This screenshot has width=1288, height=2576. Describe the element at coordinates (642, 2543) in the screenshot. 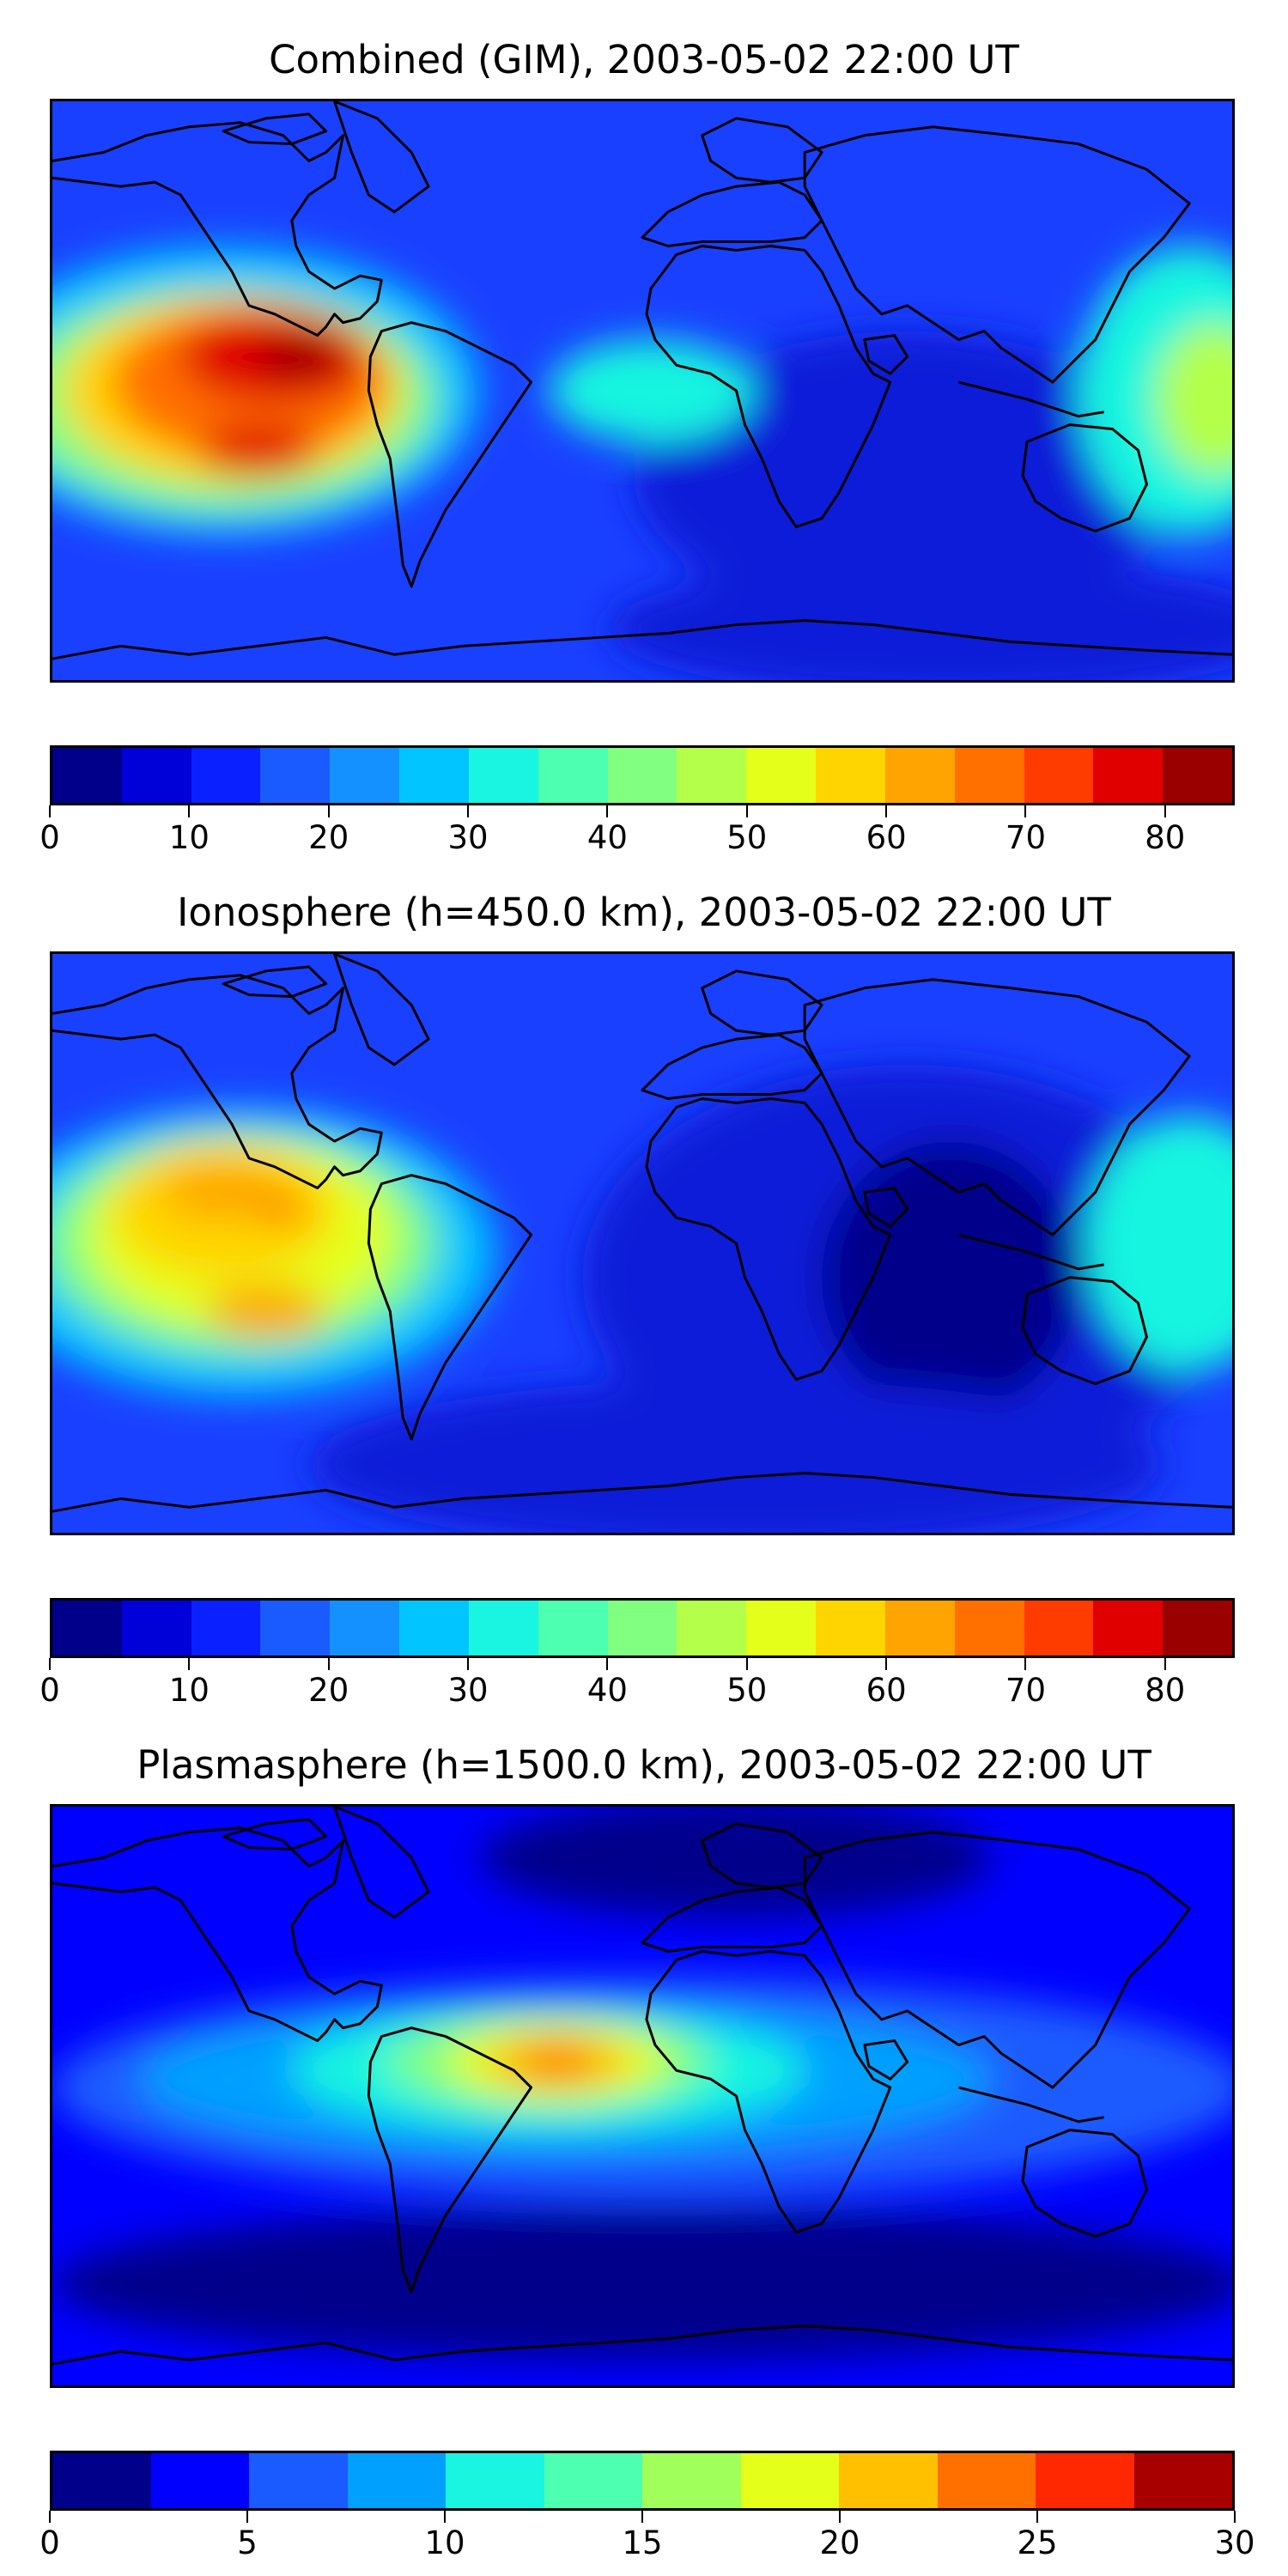

I see `colorbar-tick-label: 15` at that location.